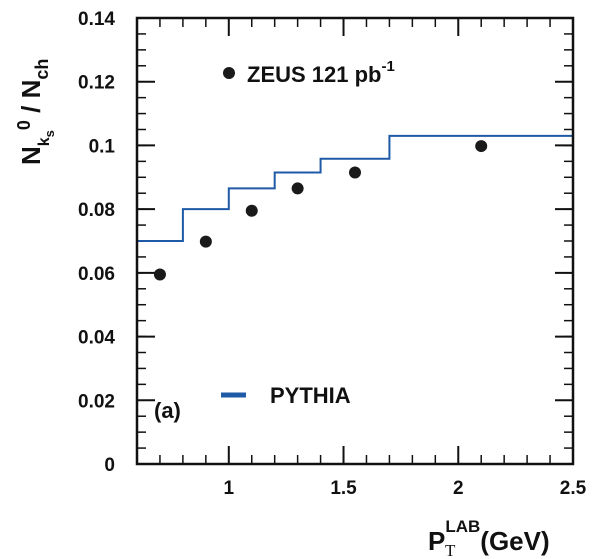 The width and height of the screenshot is (593, 559). What do you see at coordinates (96, 242) in the screenshot?
I see `y-tick-labels: 0 0.02 0.04 0.06 0.08 0.1 0.12 0.14` at bounding box center [96, 242].